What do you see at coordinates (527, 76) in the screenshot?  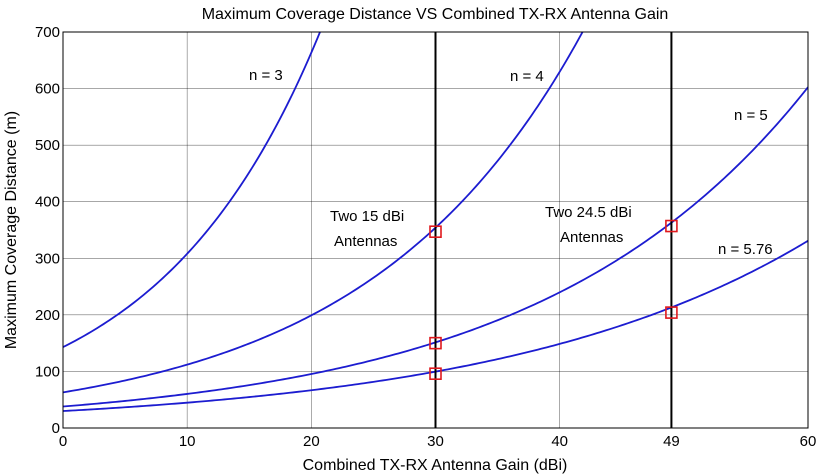 I see `label-n4: n = 4` at bounding box center [527, 76].